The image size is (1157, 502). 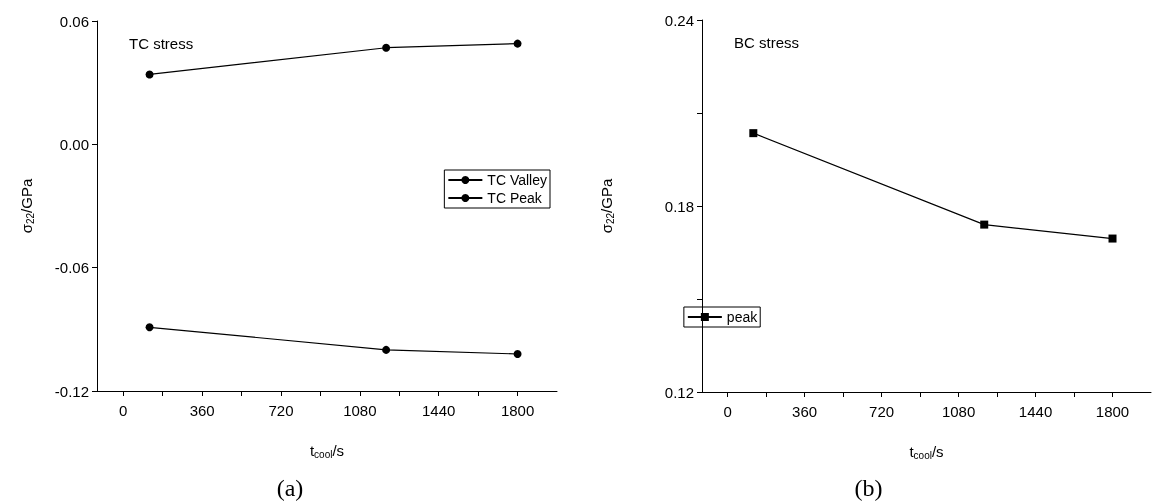 I want to click on y-tick-label: 0.00, so click(x=74, y=144).